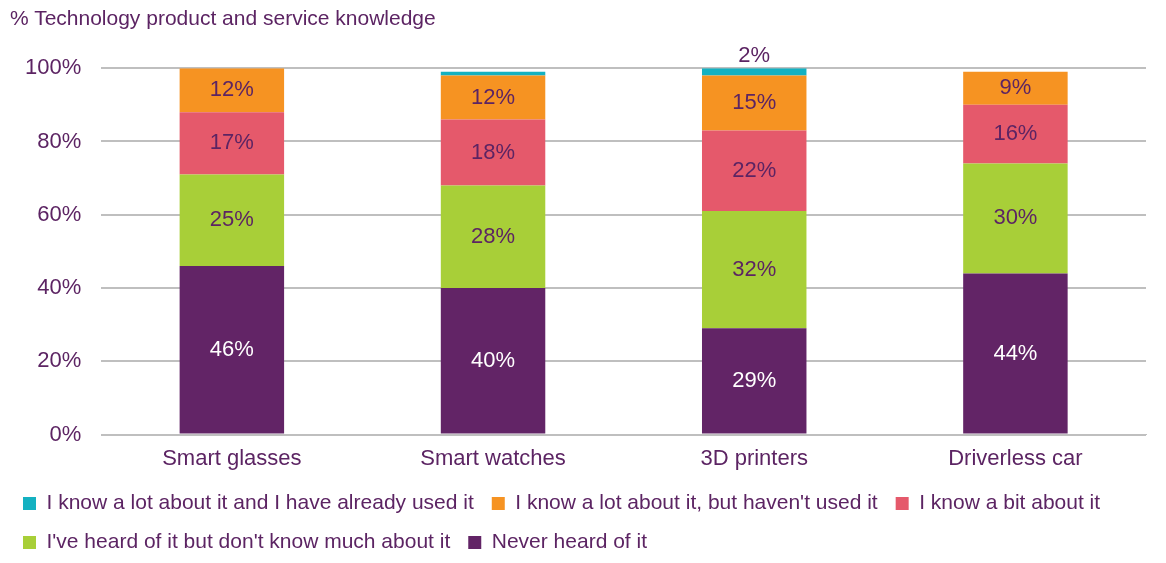  Describe the element at coordinates (59, 287) in the screenshot. I see `y-tick-label: 40%` at that location.